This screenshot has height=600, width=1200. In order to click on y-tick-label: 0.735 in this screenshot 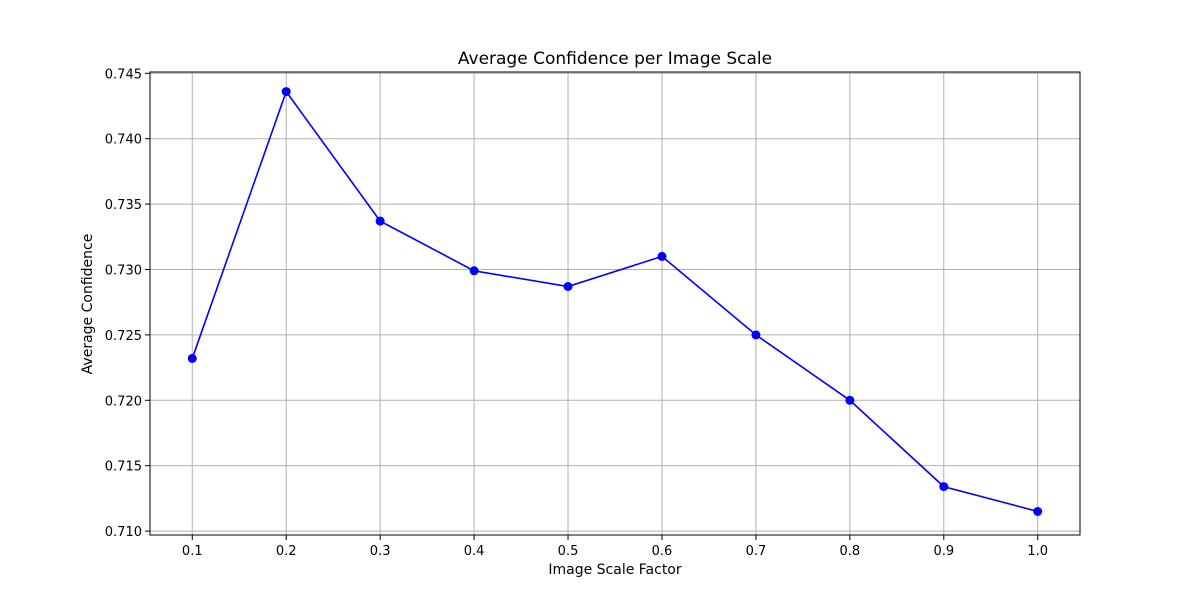, I will do `click(123, 205)`.